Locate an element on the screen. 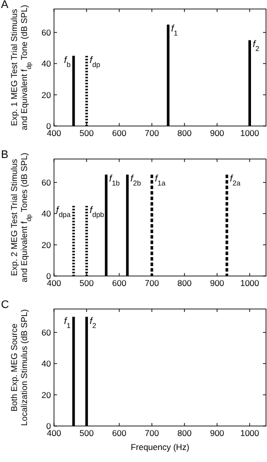  series-label: f$_{dpa}$ is located at coordinates (63, 211).